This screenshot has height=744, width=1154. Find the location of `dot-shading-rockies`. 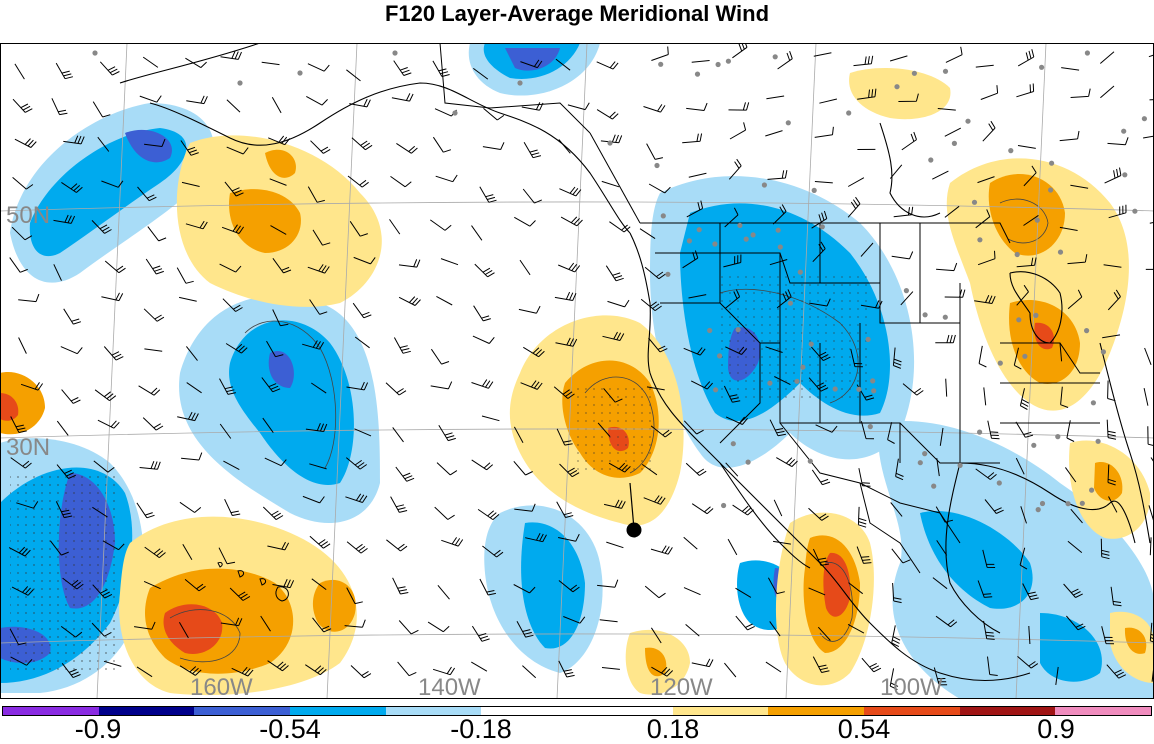

dot-shading-rockies is located at coordinates (795, 338).